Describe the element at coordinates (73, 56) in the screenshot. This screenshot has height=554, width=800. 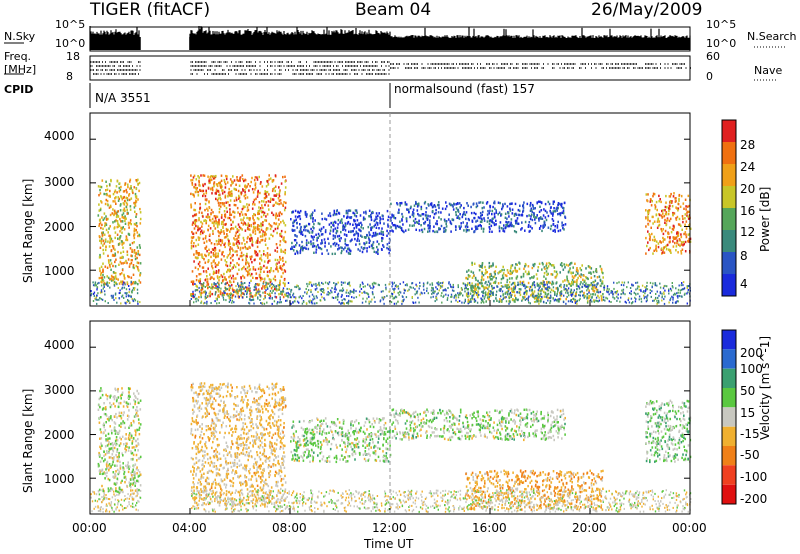
I see `freq-tick-top: 18` at that location.